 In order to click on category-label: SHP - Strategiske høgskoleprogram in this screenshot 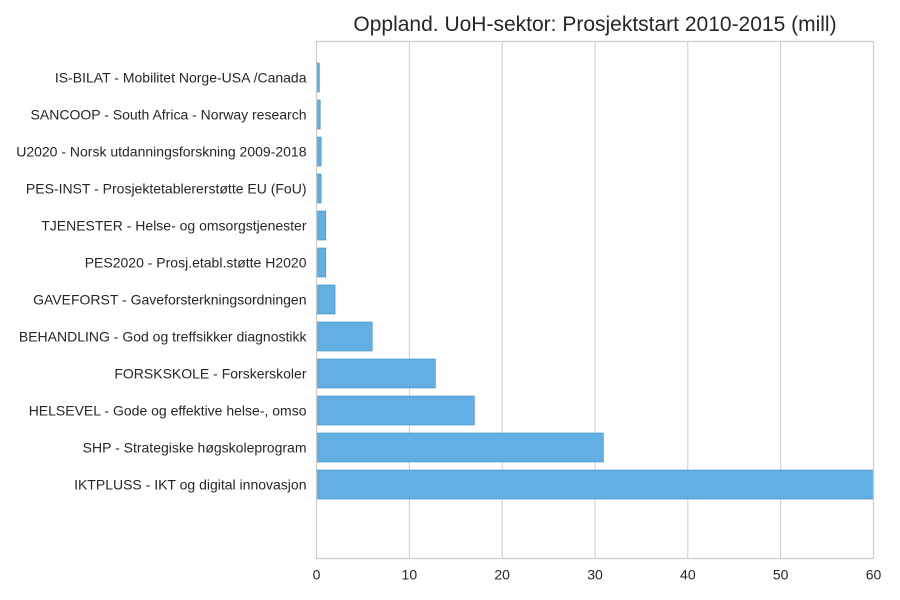, I will do `click(195, 448)`.